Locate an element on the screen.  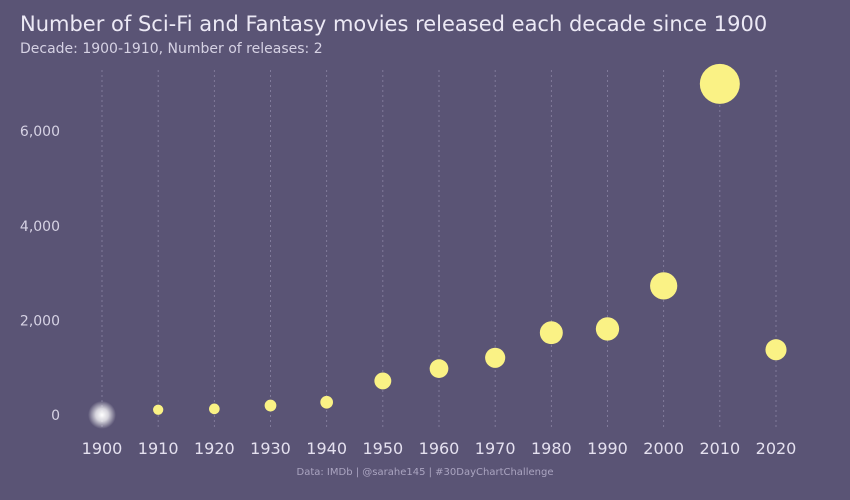
x-tick-label: 1970 is located at coordinates (495, 448).